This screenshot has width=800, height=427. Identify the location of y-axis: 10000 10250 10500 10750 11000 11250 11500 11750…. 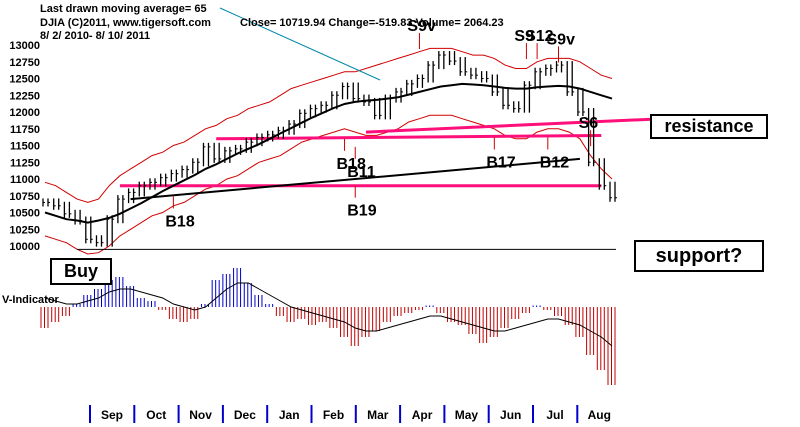
(24, 146).